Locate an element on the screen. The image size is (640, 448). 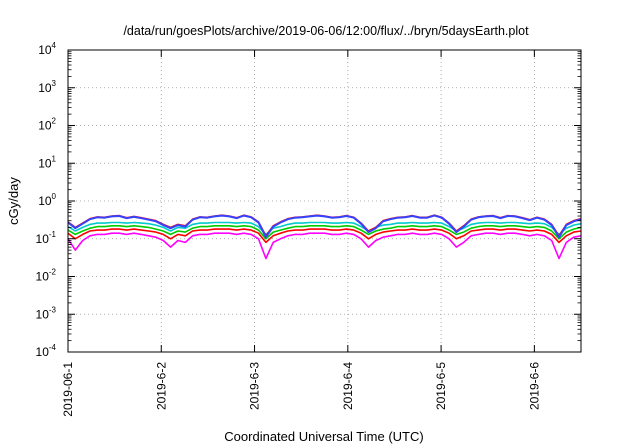
series-group is located at coordinates (324, 237).